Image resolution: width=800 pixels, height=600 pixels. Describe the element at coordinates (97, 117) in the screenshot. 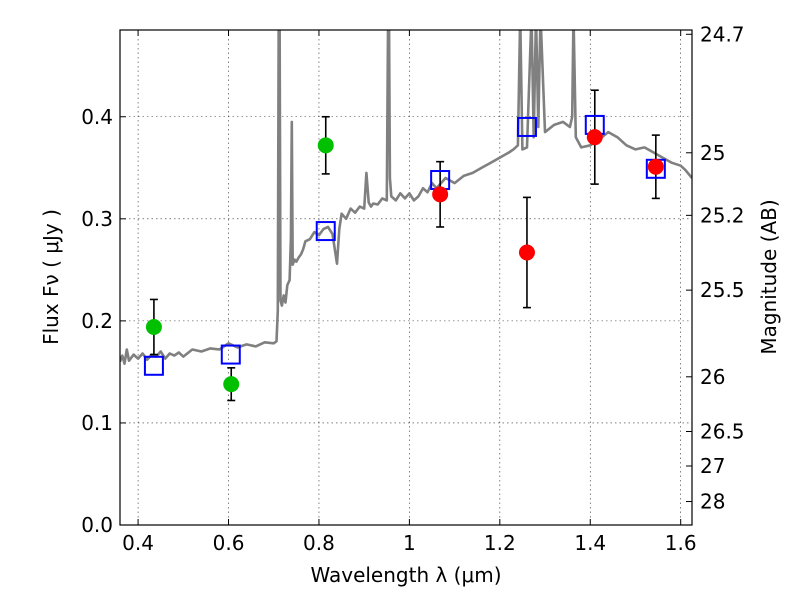

I see `y-tick-label: 0.4` at that location.